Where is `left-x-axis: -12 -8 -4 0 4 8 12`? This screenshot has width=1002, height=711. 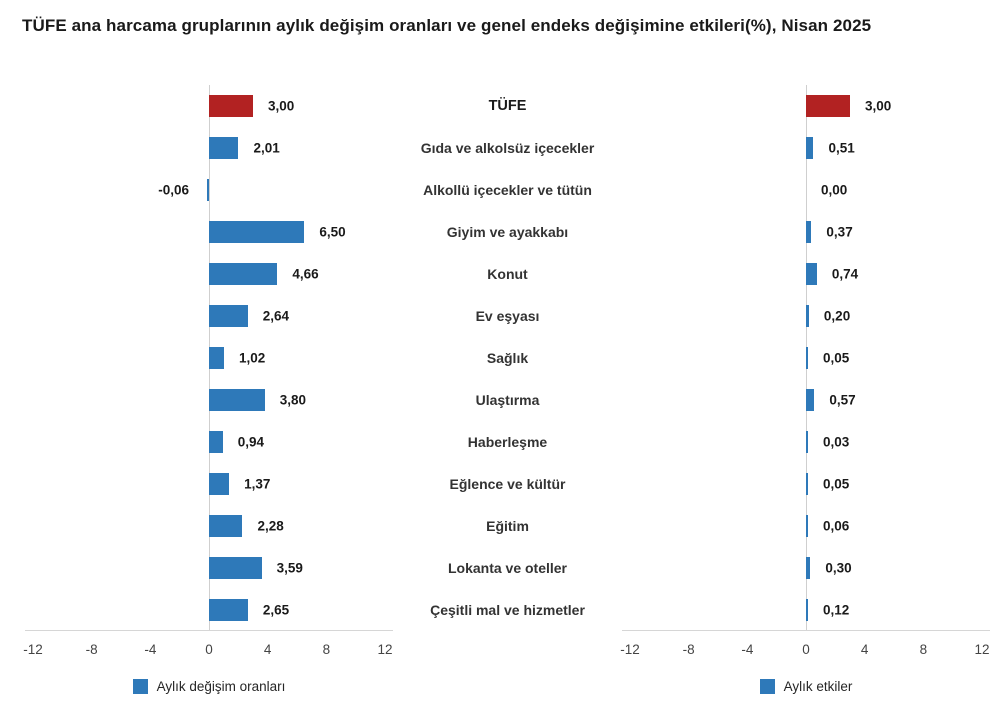 left-x-axis: -12 -8 -4 0 4 8 12 is located at coordinates (207, 652).